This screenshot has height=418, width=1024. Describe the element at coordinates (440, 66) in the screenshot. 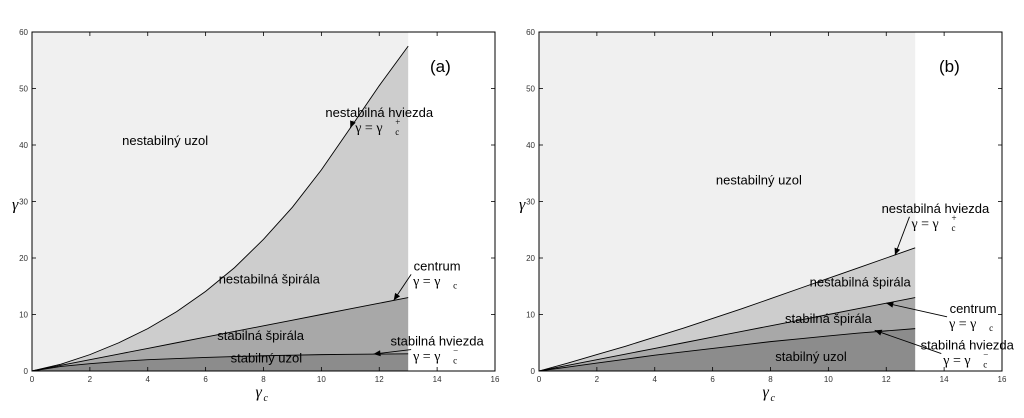

I see `panel-tag: (a)` at that location.